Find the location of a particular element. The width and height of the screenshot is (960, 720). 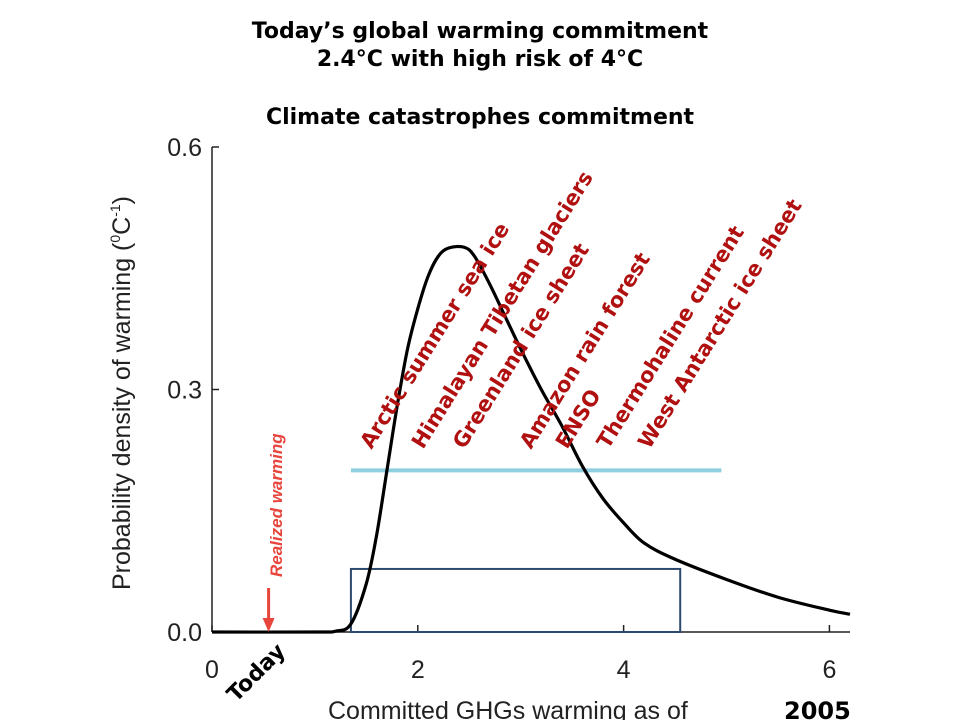

y-axis-title: Probability density of warming (0C-1) is located at coordinates (121, 393).